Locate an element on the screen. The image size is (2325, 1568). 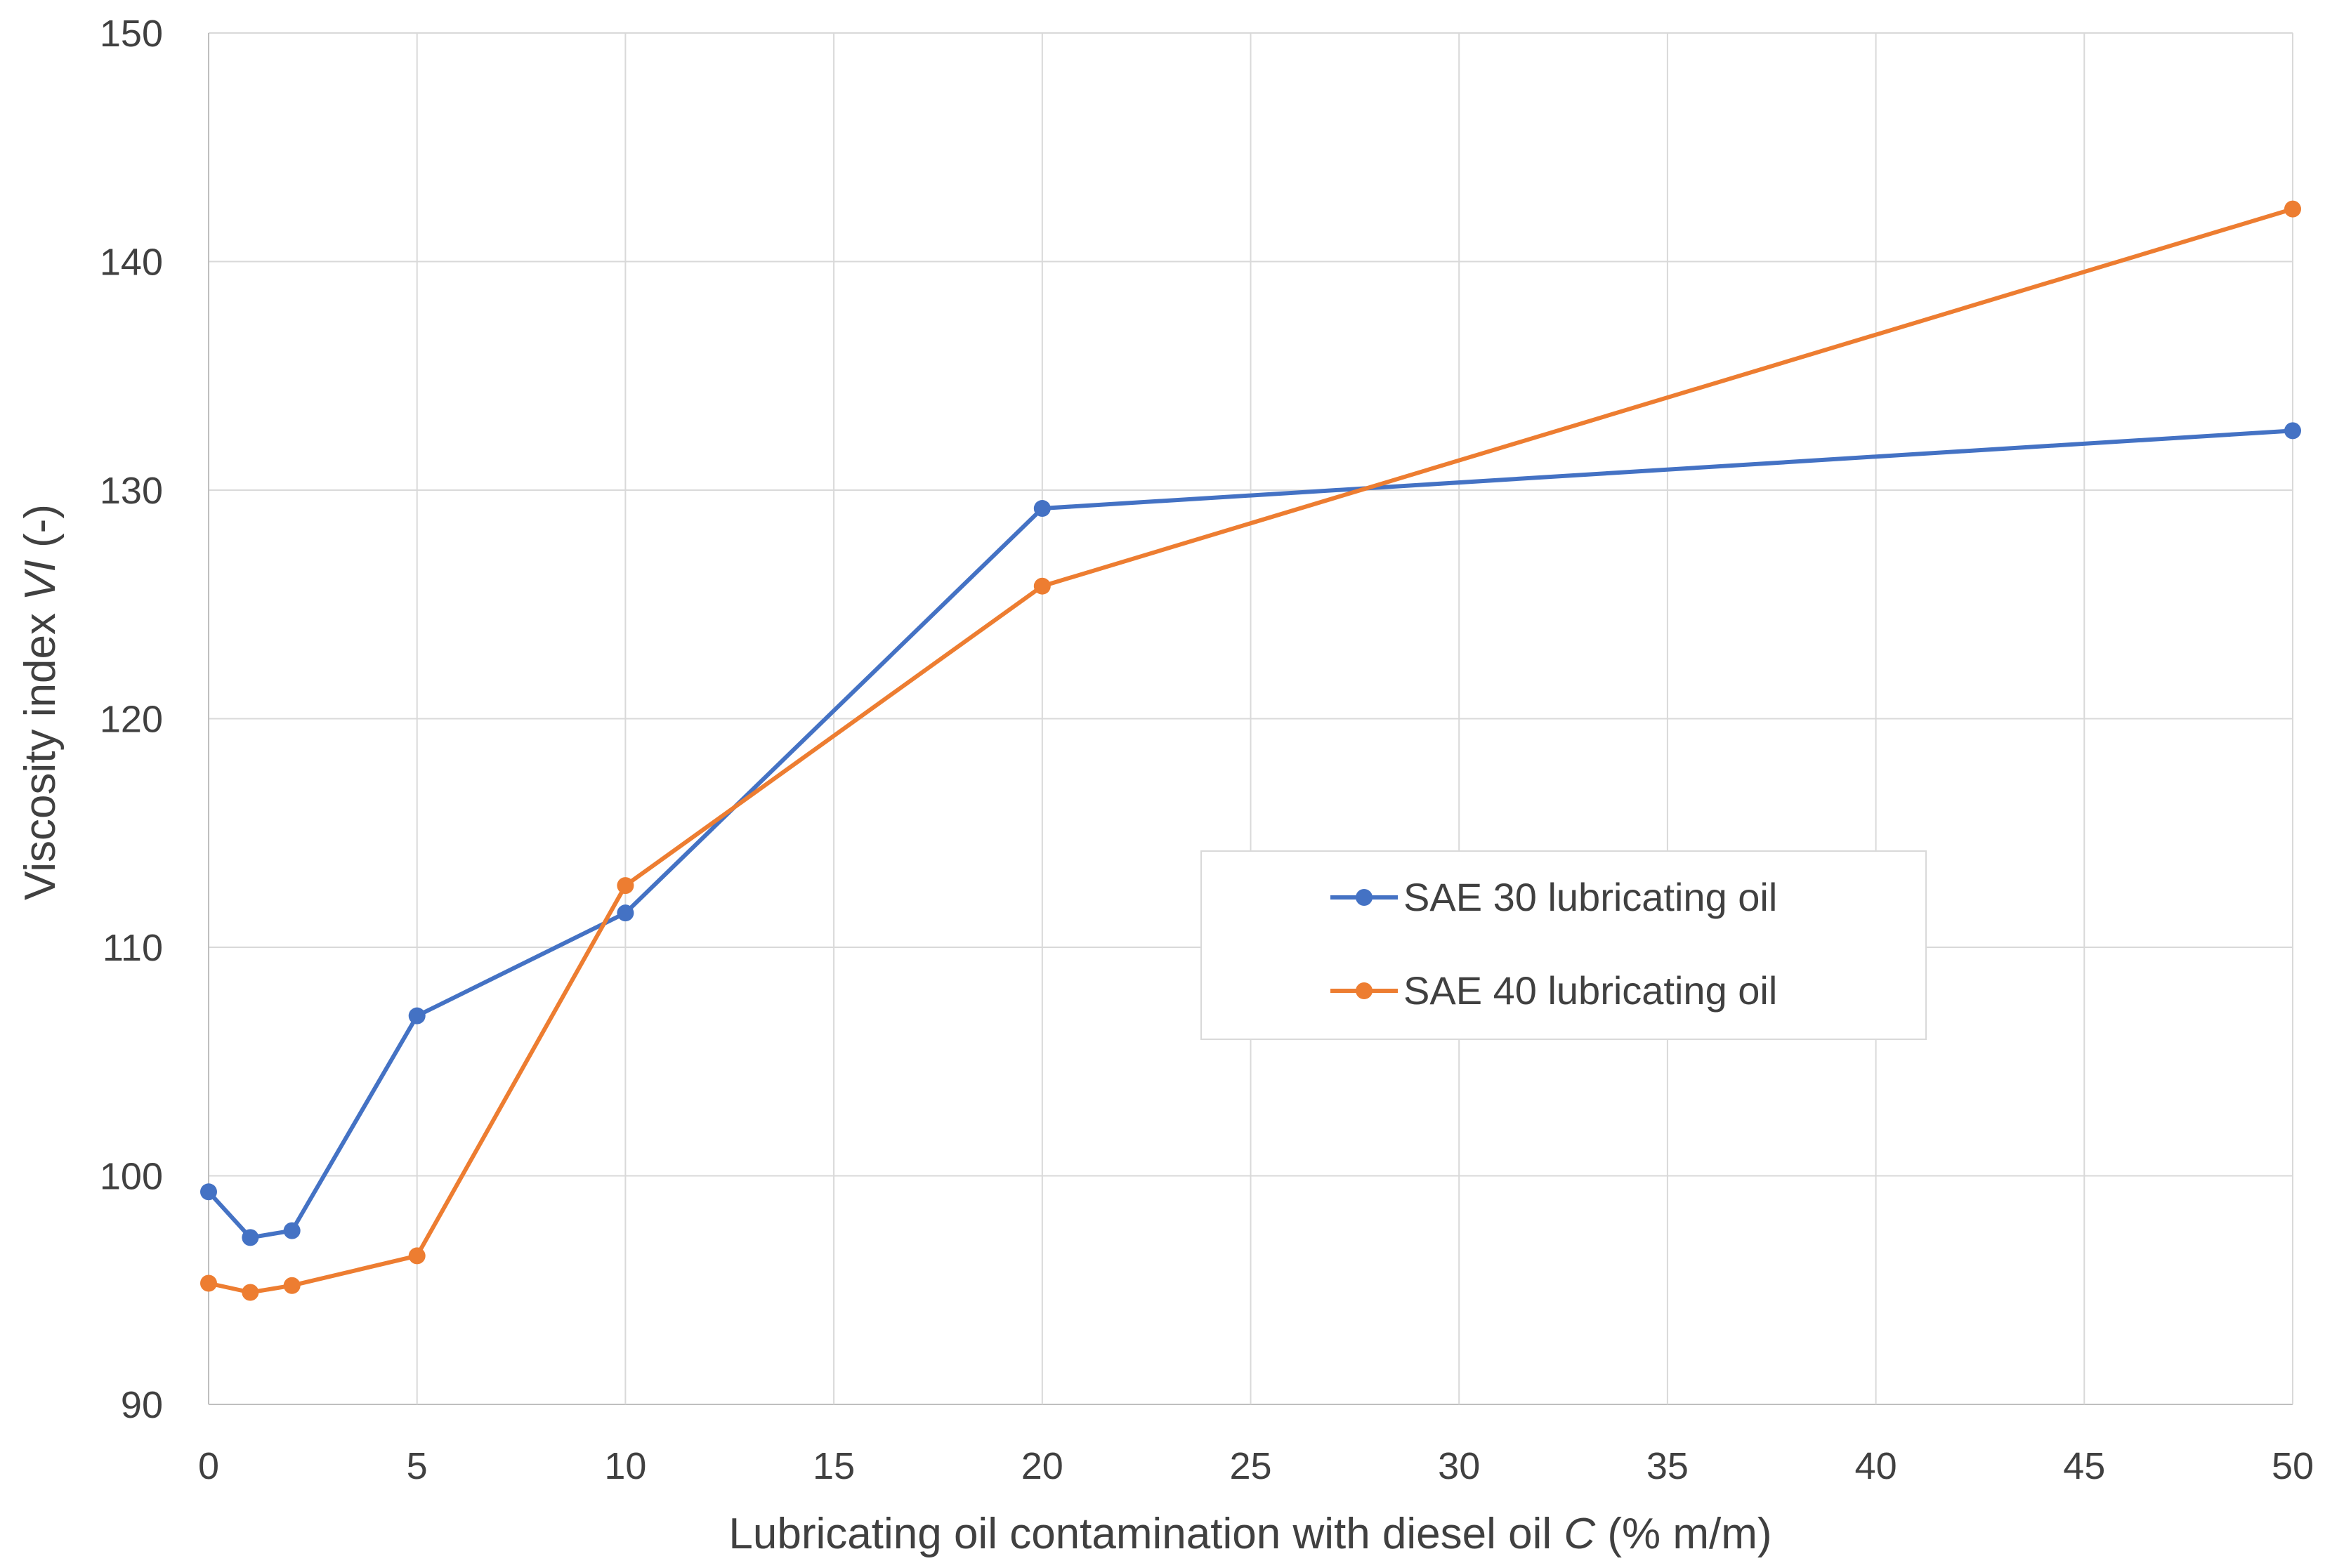
data-point-sae-40-x0 is located at coordinates (208, 1283).